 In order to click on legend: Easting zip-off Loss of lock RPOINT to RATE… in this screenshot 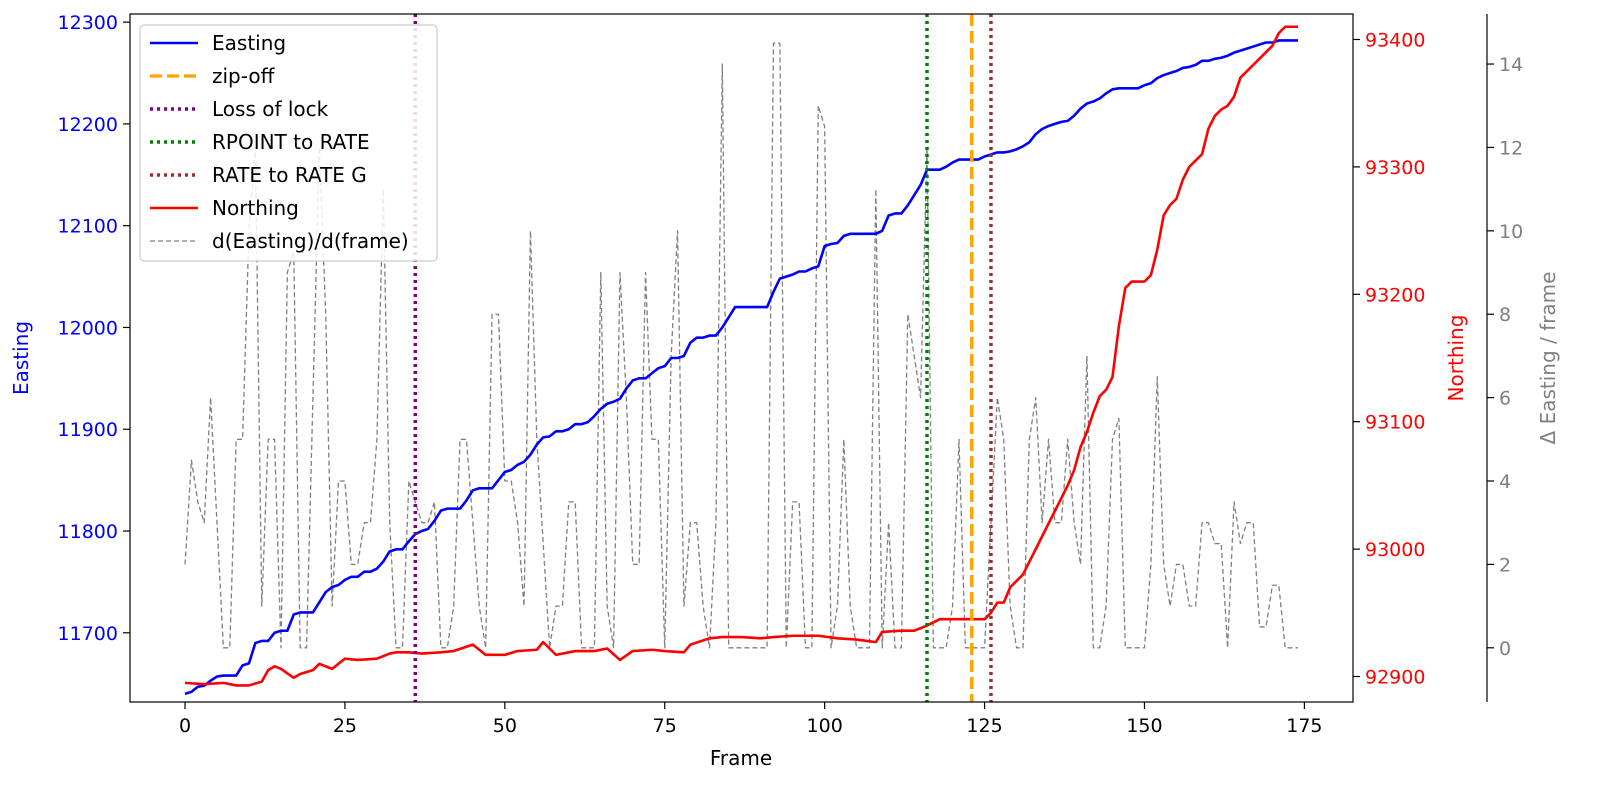, I will do `click(288, 143)`.